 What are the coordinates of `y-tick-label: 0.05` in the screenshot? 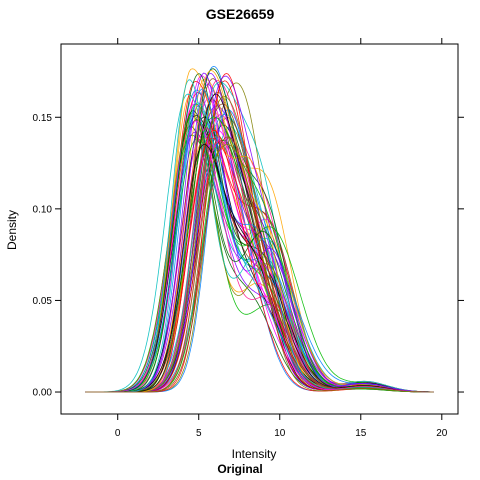 It's located at (43, 301).